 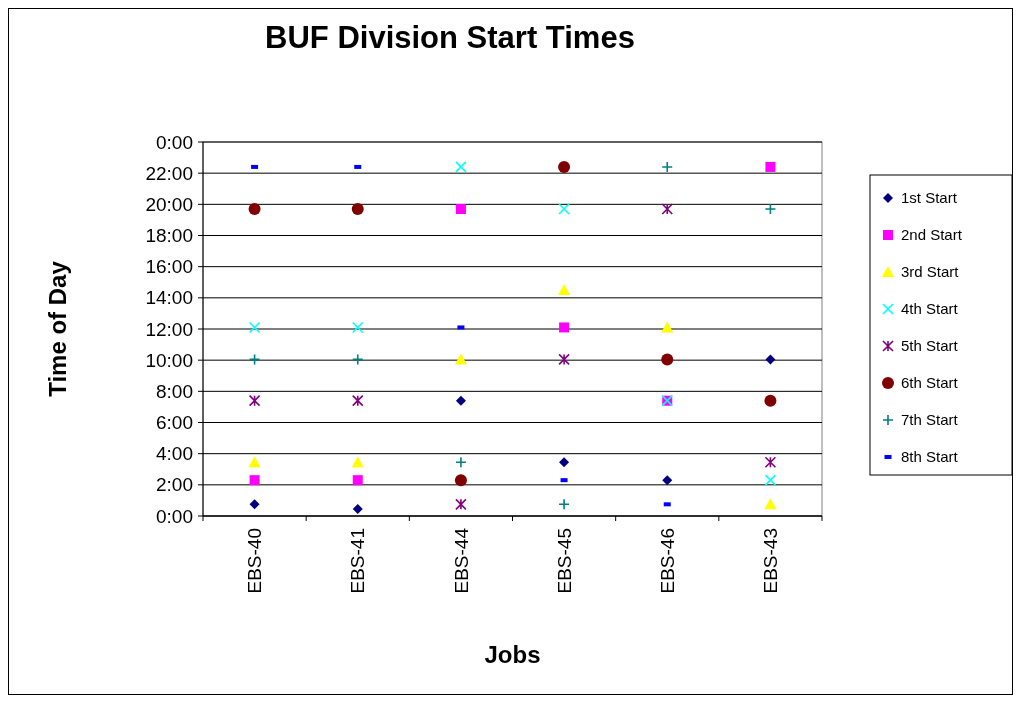 I want to click on y-tick-label: 20:00, so click(x=169, y=204).